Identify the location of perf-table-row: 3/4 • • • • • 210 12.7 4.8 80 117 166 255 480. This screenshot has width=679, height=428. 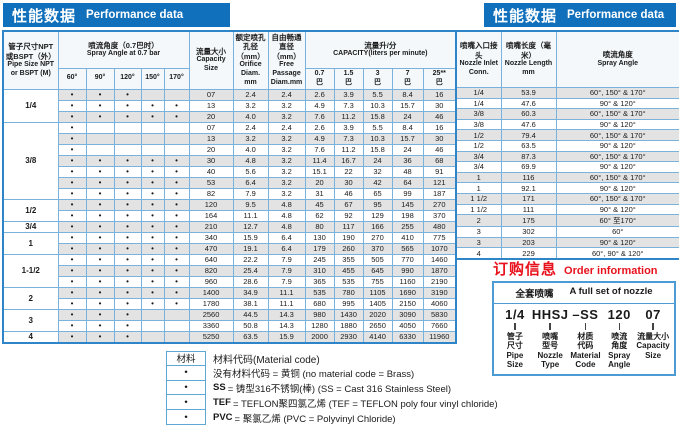
(229, 226).